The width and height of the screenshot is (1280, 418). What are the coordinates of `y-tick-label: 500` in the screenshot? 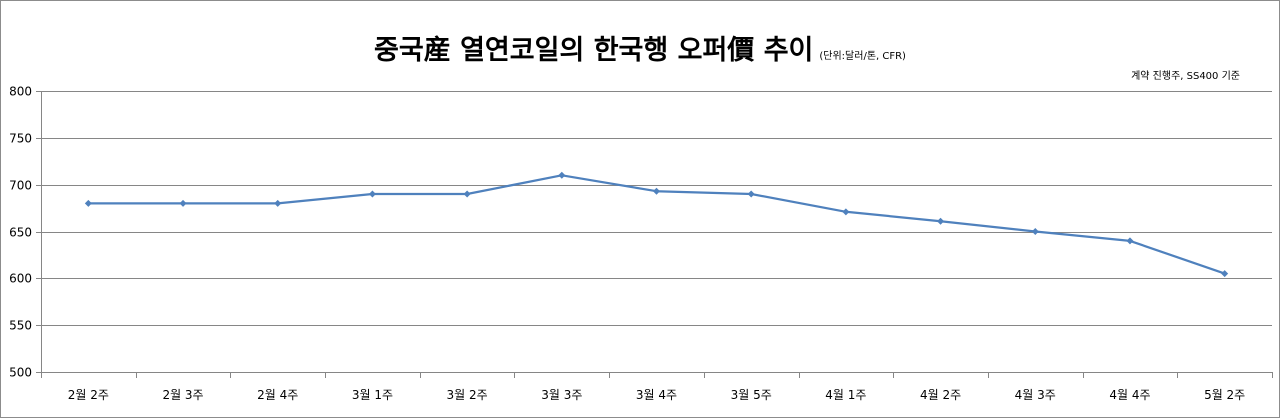 It's located at (20, 373).